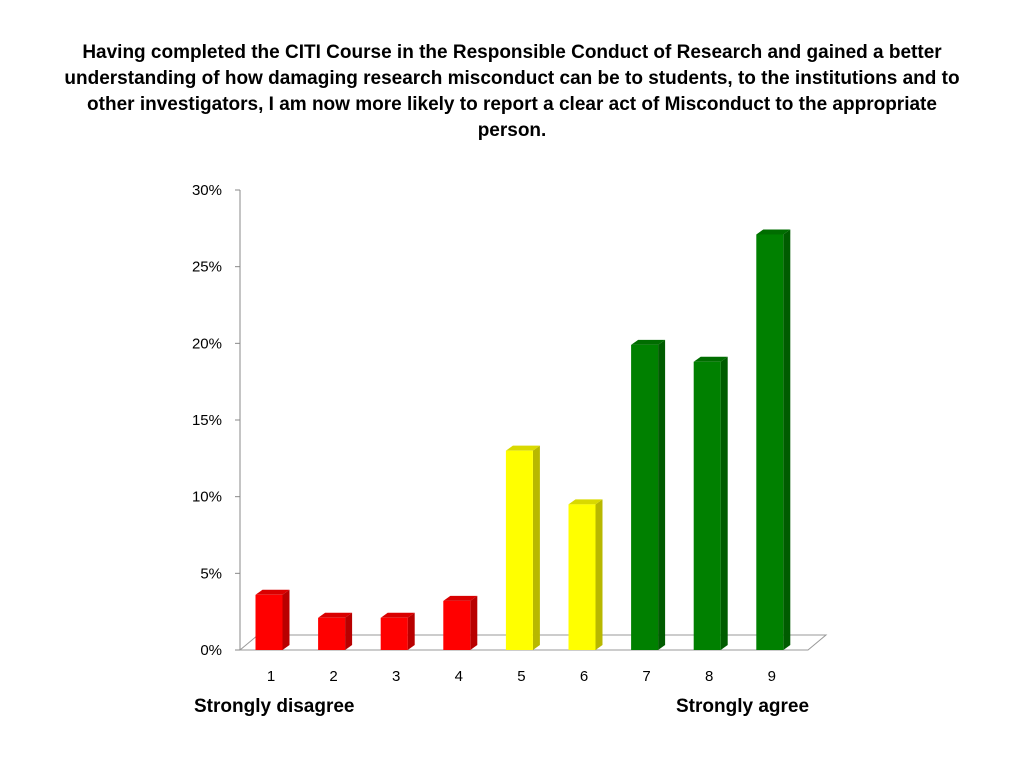  I want to click on x-tick-label: 9, so click(772, 676).